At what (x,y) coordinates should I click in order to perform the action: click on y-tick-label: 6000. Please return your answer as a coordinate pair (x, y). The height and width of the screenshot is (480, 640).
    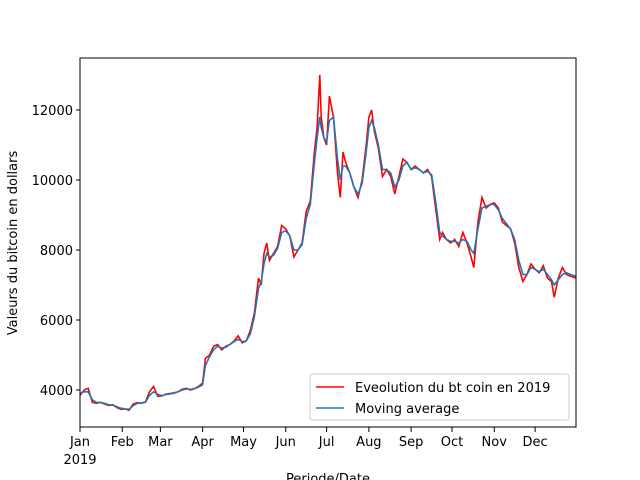
    Looking at the image, I should click on (56, 321).